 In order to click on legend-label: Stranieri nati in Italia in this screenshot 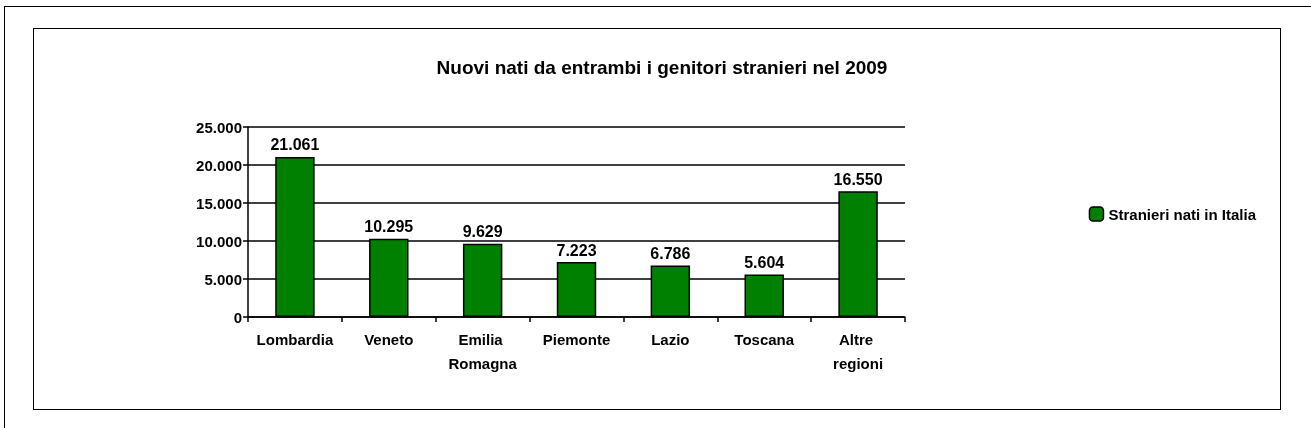, I will do `click(1182, 214)`.